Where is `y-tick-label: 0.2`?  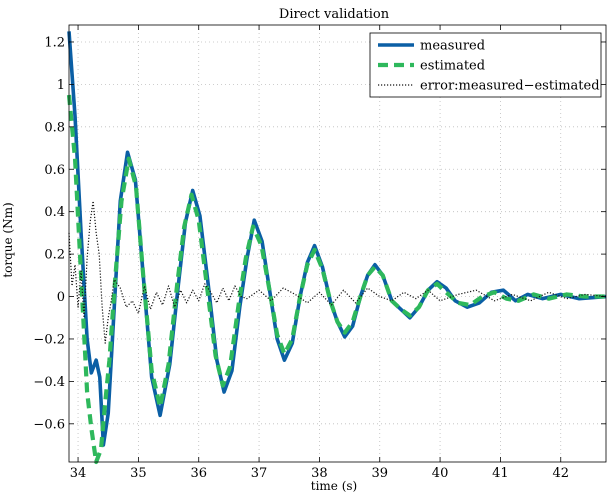
y-tick-label: 0.2 is located at coordinates (54, 255).